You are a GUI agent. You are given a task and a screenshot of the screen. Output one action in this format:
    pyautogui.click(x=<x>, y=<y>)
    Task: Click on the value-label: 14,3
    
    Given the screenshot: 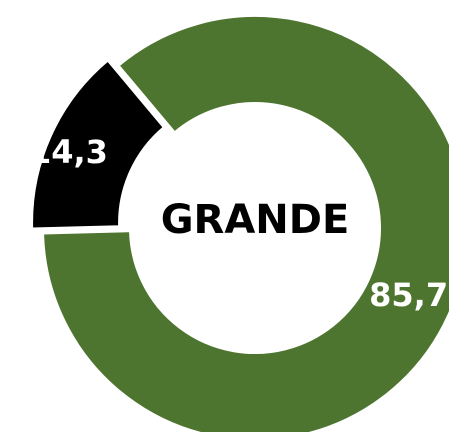 What is the action you would take?
    pyautogui.click(x=68, y=152)
    